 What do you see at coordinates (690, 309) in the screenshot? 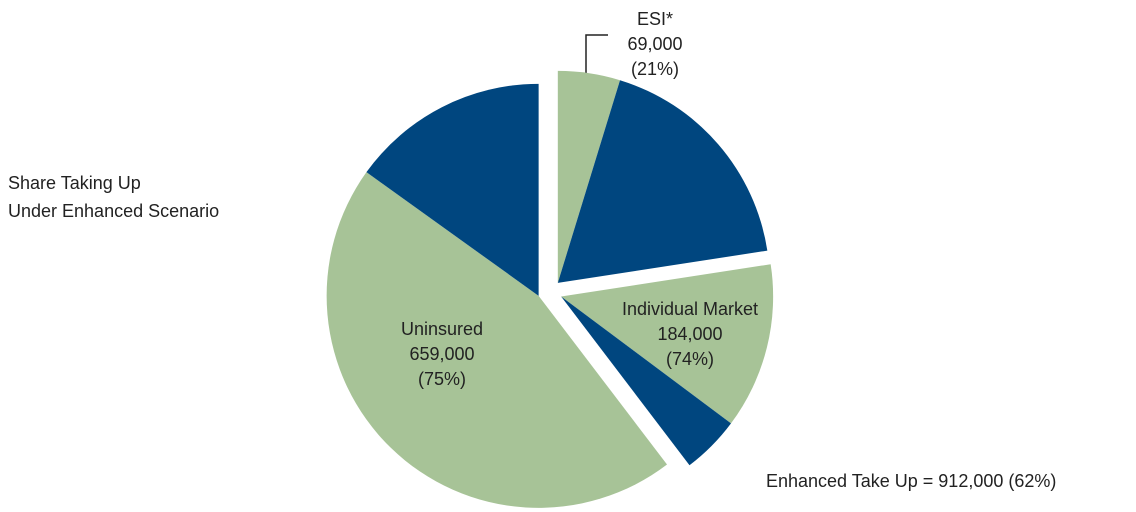
I see `slice-label: Individual Market` at bounding box center [690, 309].